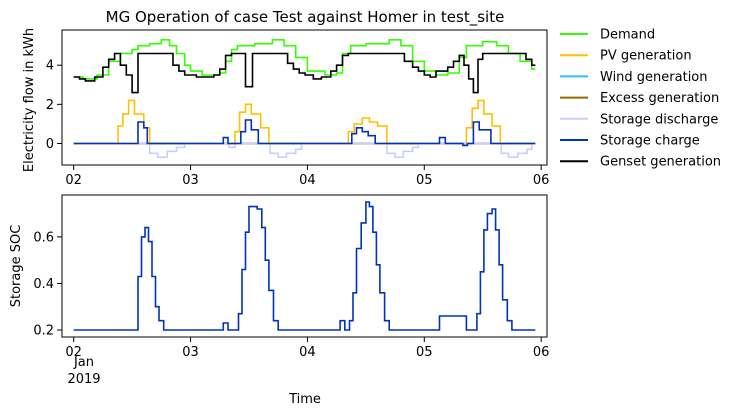  I want to click on flow-y-axis-label: Electricity flow in kWh, so click(29, 100).